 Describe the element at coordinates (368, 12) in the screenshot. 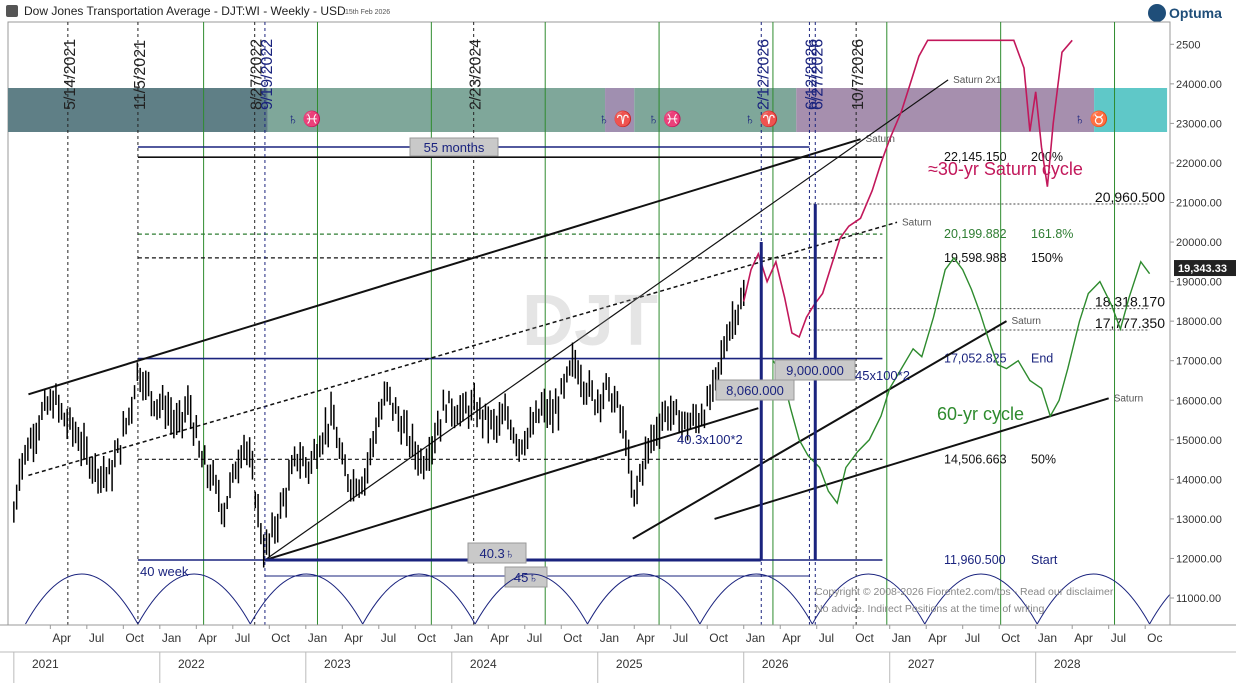

I see `chart-date: 15th Feb 2026` at that location.